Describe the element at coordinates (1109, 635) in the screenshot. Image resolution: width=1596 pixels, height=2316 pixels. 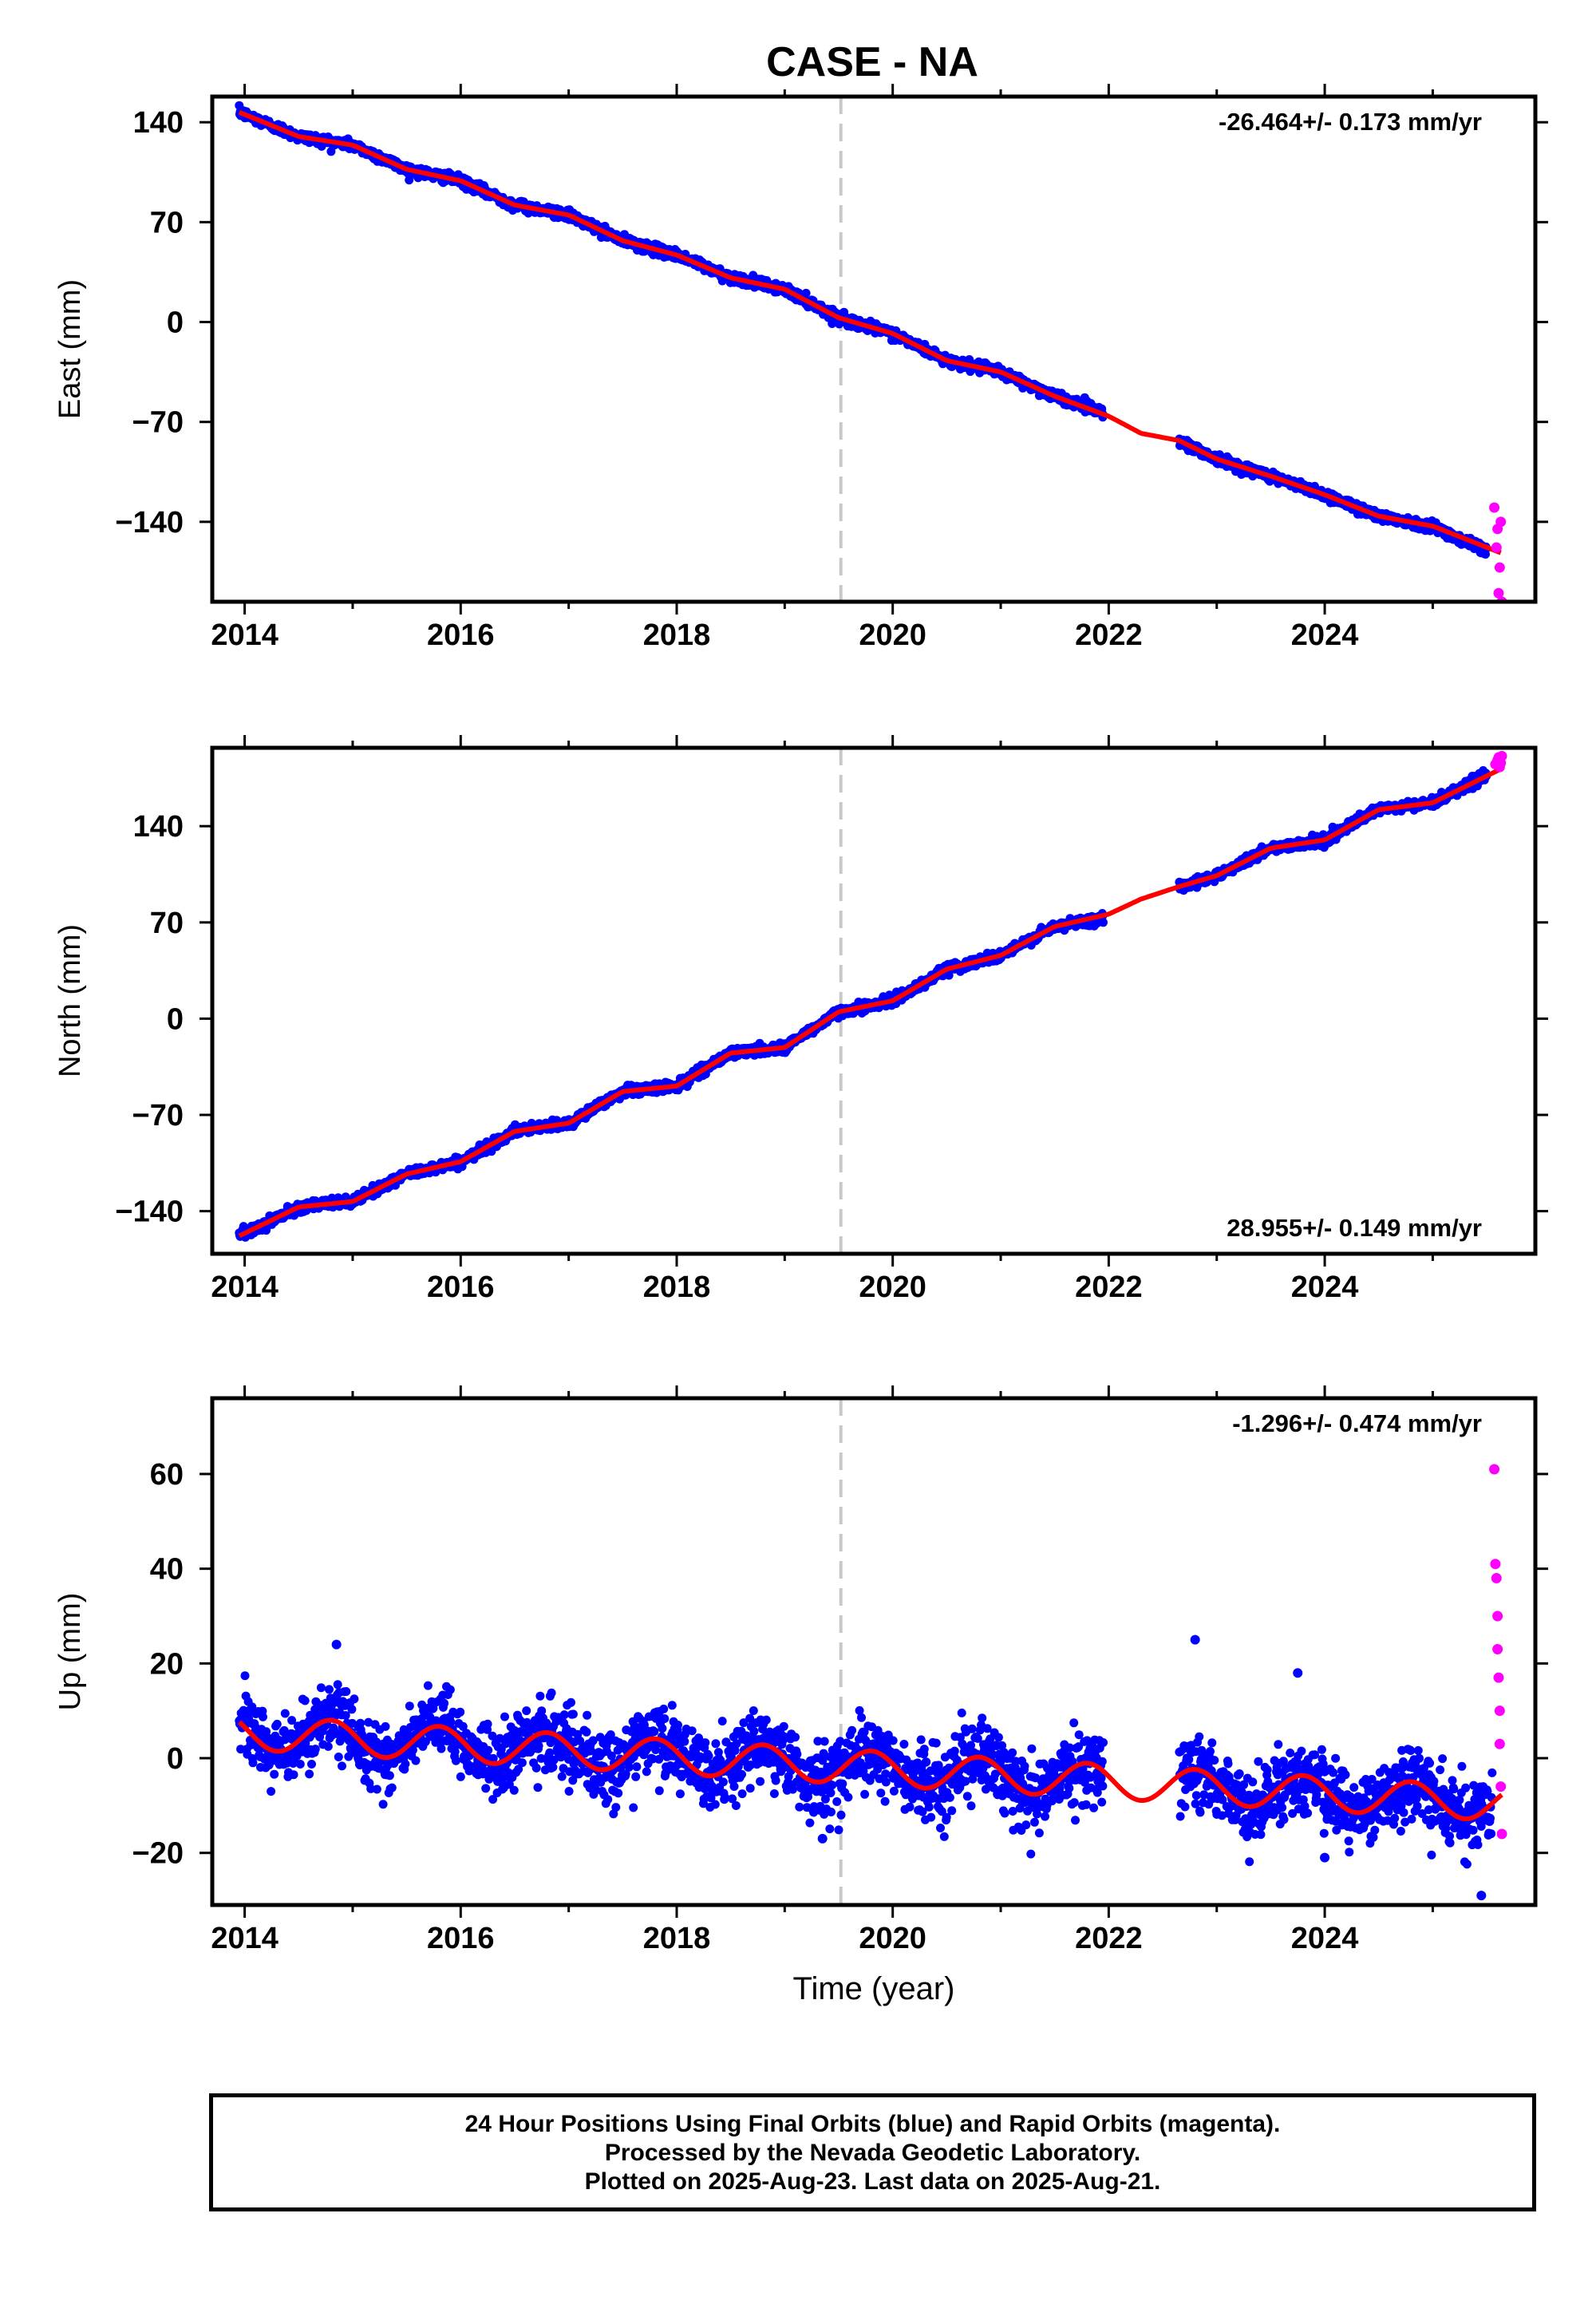
I see `x-tick-label: 2022` at that location.